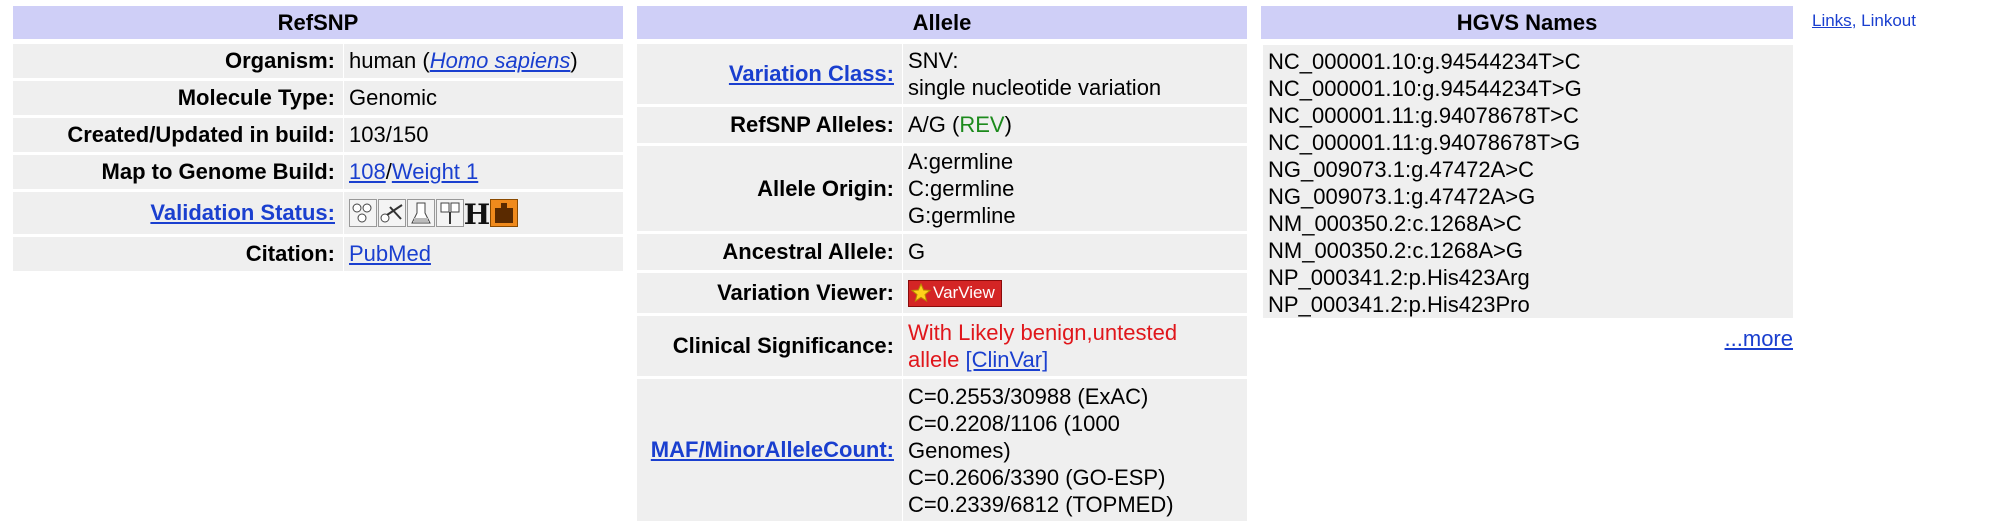 The image size is (2002, 527). I want to click on citation-label: Citation:, so click(178, 254).